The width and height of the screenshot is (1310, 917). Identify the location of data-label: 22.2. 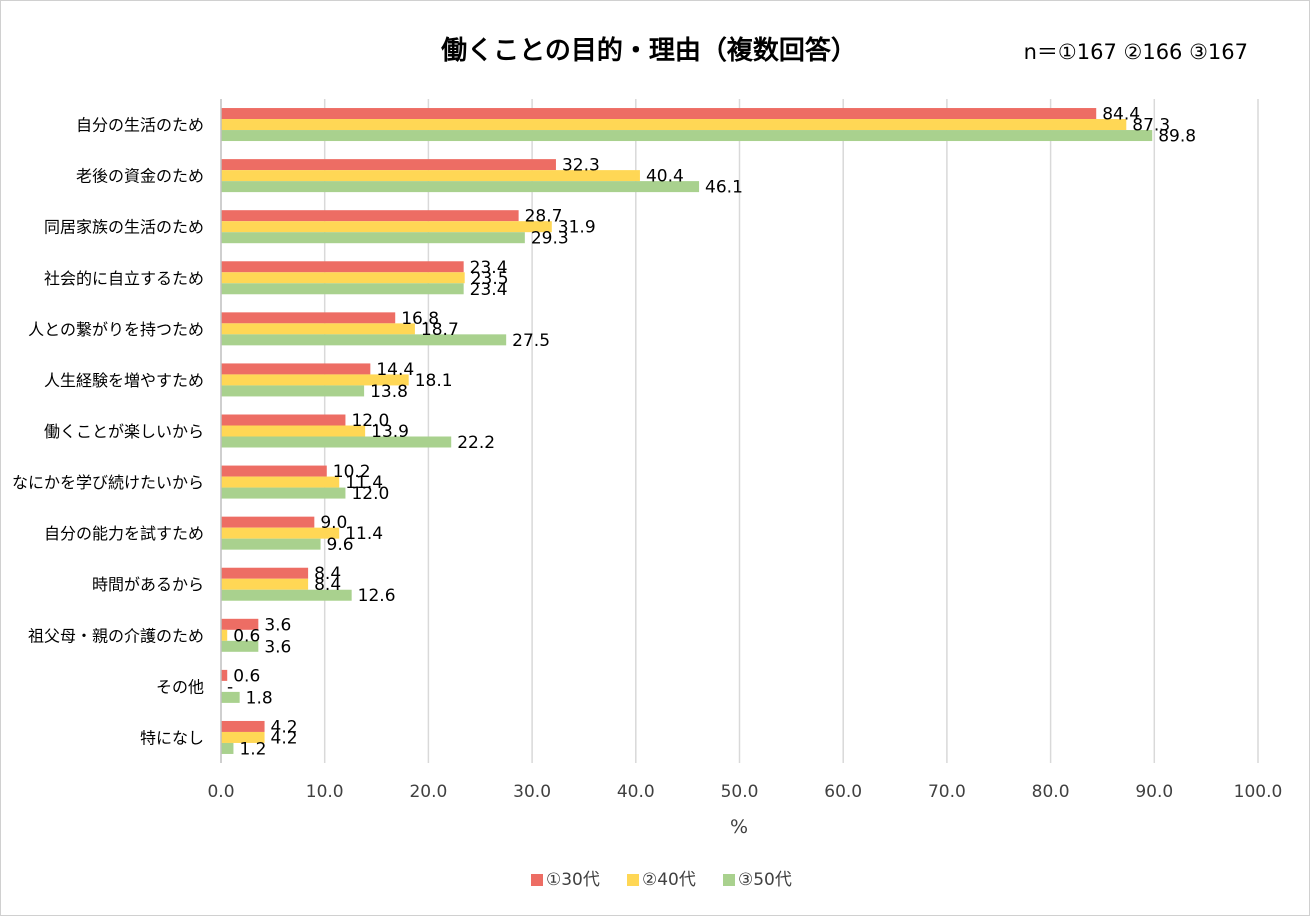
(476, 443).